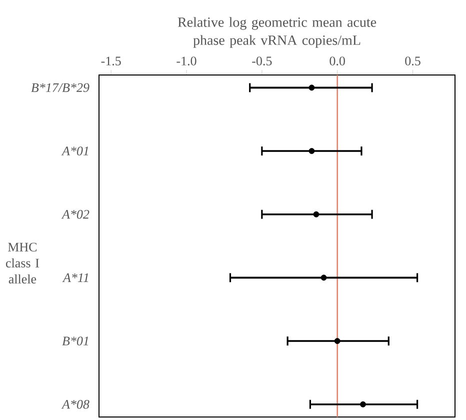  I want to click on y-tick-label: A*02, so click(75, 214).